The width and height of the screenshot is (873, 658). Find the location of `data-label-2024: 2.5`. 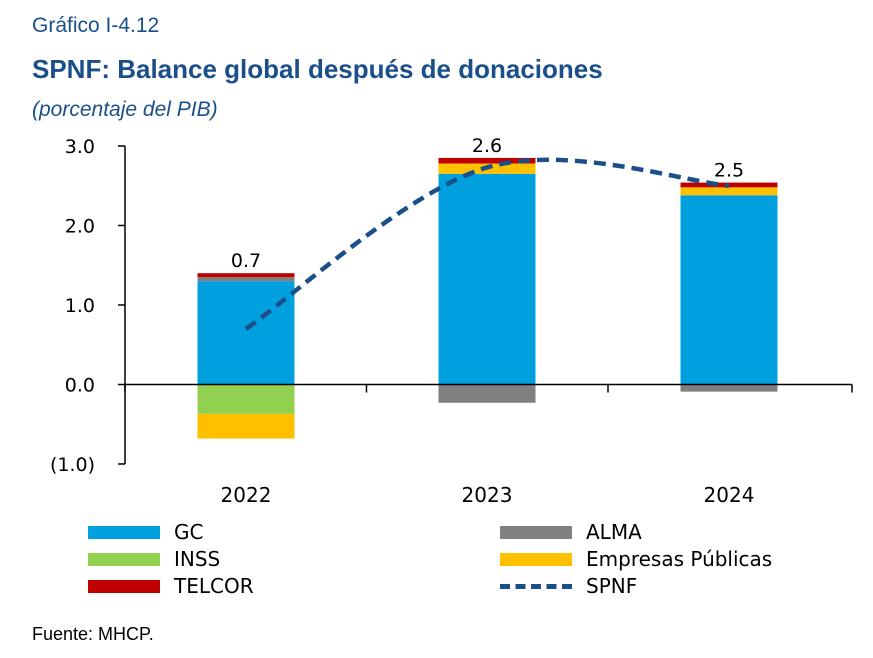

data-label-2024: 2.5 is located at coordinates (729, 171).